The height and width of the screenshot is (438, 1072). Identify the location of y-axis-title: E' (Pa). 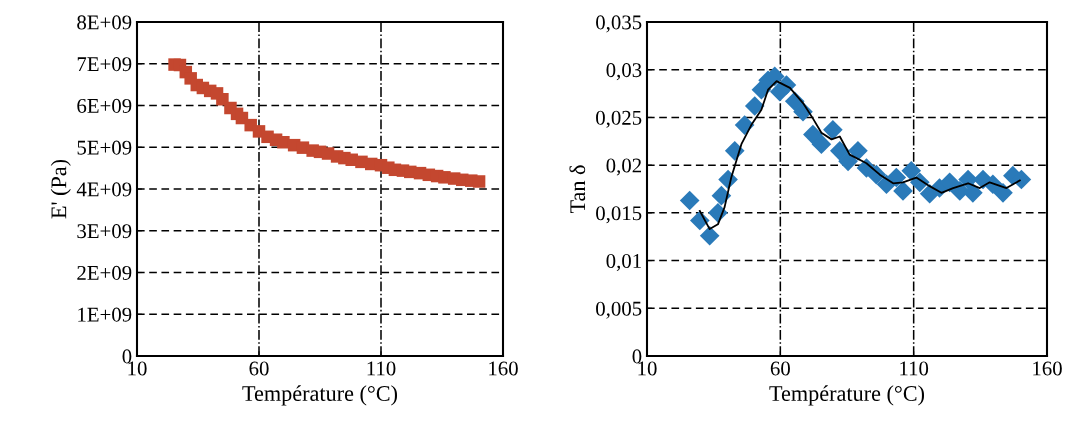
(60, 189).